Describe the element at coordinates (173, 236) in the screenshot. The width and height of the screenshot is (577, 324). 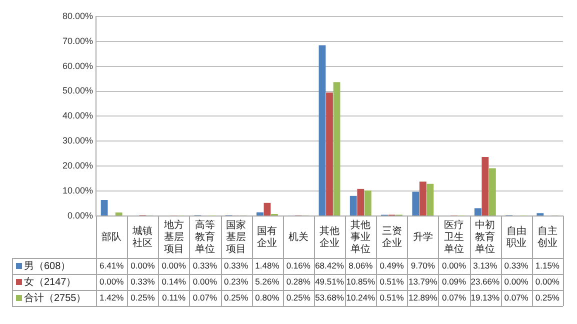
I see `x-tick-label: 地方基层项目` at that location.